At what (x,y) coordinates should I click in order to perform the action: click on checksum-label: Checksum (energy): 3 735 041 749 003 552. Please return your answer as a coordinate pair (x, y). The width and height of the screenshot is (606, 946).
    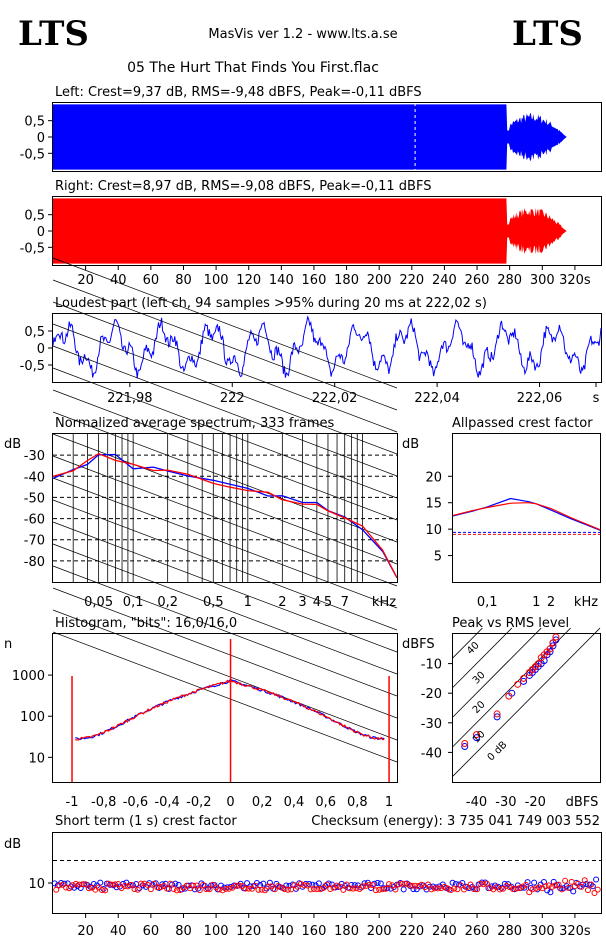
    Looking at the image, I should click on (455, 821).